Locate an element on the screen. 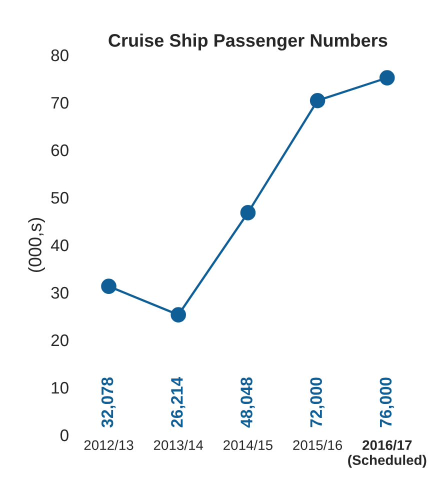 The image size is (435, 500). y-tick-label: 20 is located at coordinates (59, 340).